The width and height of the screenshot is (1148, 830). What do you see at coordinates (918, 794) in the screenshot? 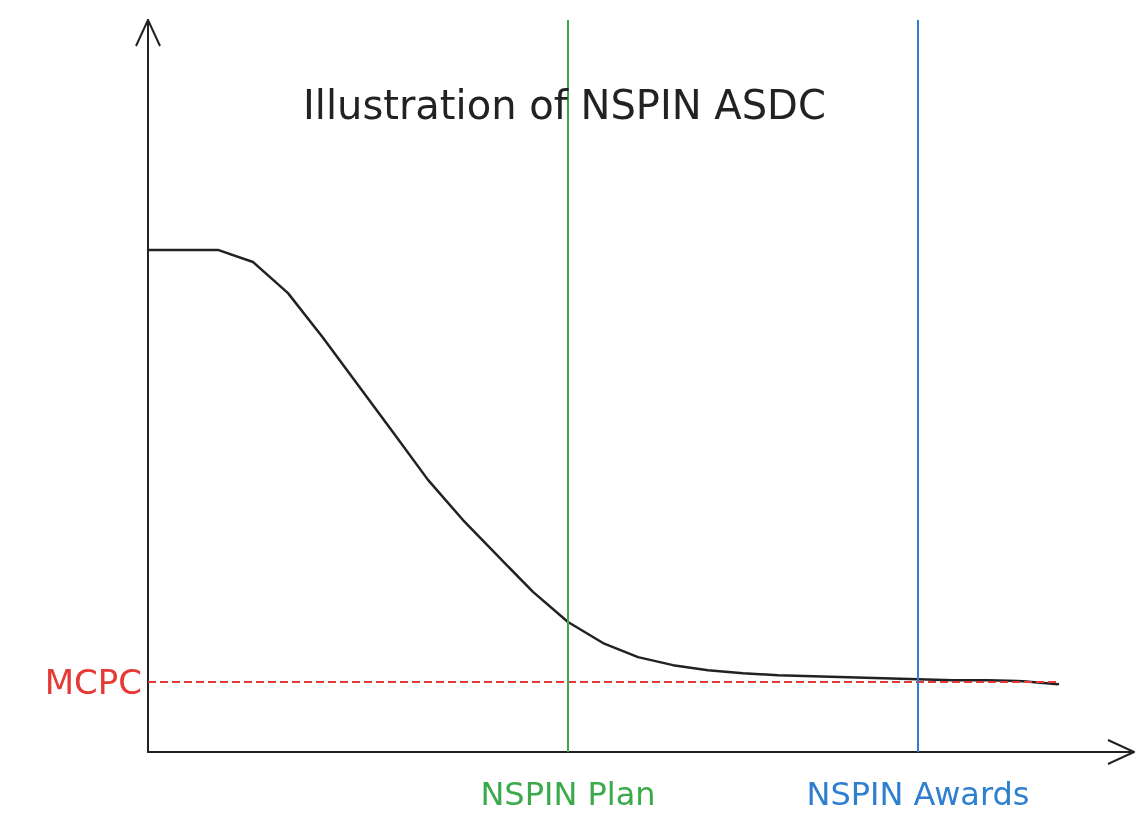
I see `x-tick-label: NSPIN Awards` at bounding box center [918, 794].